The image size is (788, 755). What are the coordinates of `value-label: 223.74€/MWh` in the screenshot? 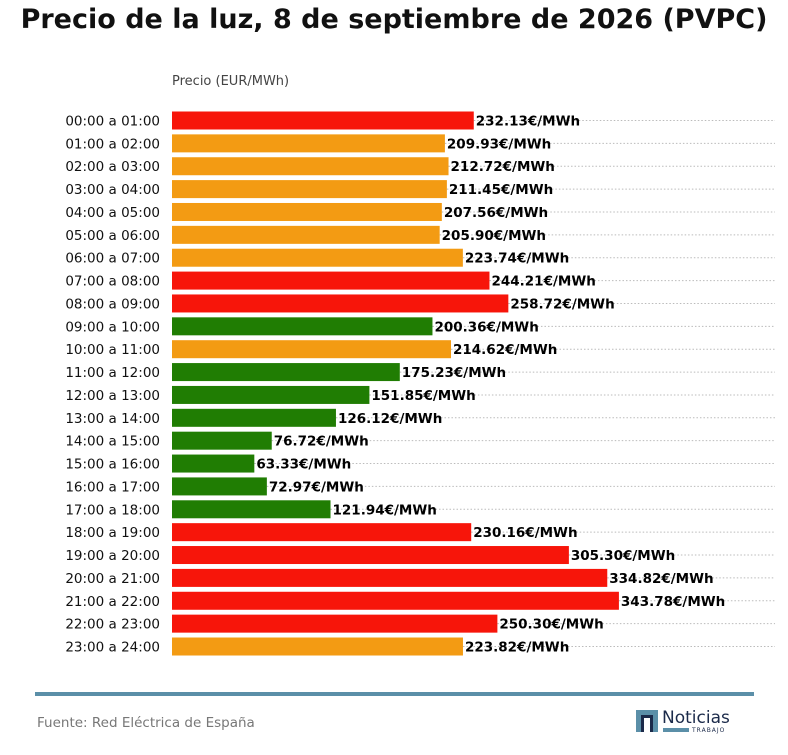 It's located at (517, 259).